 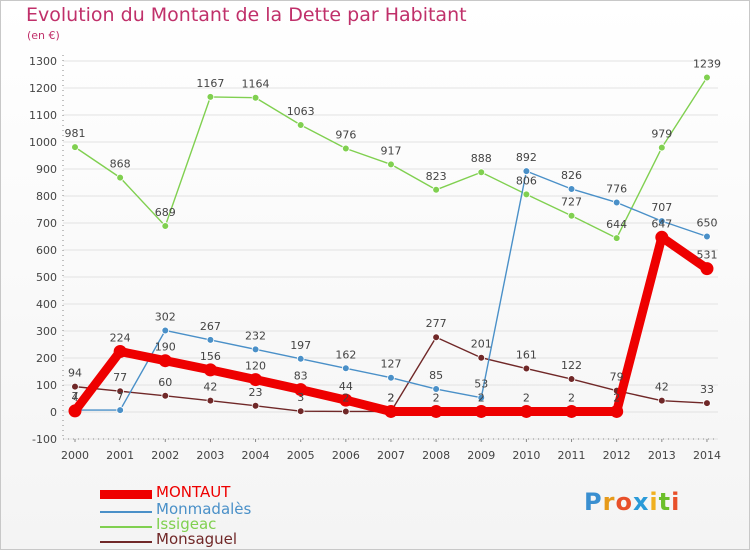 I want to click on data-label: 776, so click(x=616, y=188).